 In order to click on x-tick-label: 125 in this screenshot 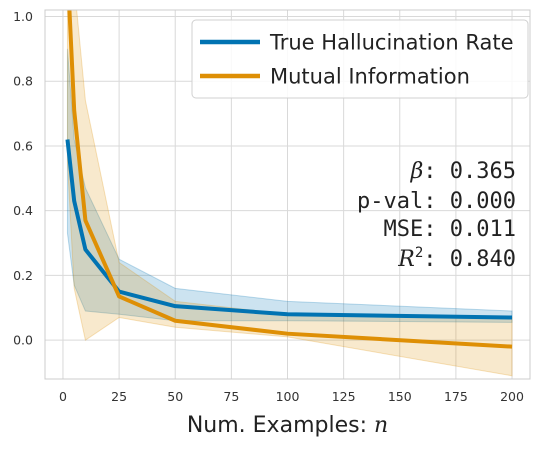, I will do `click(344, 396)`.